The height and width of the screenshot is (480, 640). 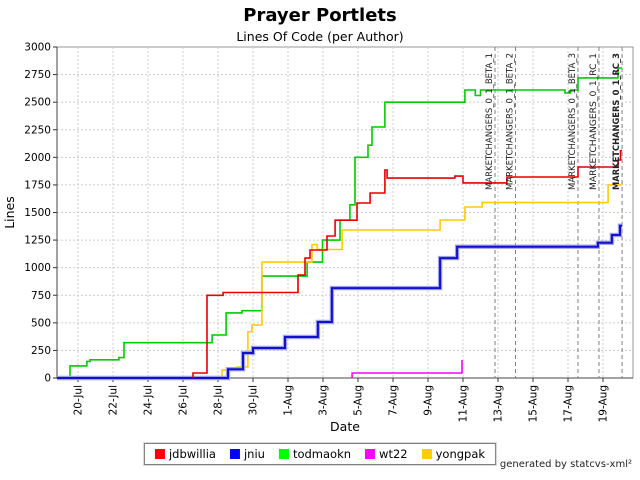 I want to click on release-marker-label: MARKETCHANGERS_0_1_RC_3, so click(x=617, y=121).